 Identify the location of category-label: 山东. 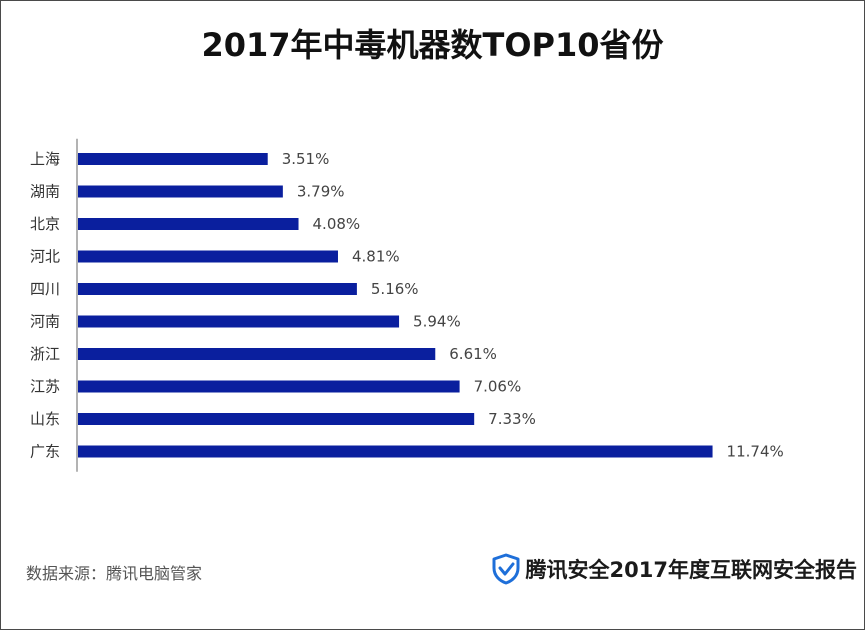
(45, 419).